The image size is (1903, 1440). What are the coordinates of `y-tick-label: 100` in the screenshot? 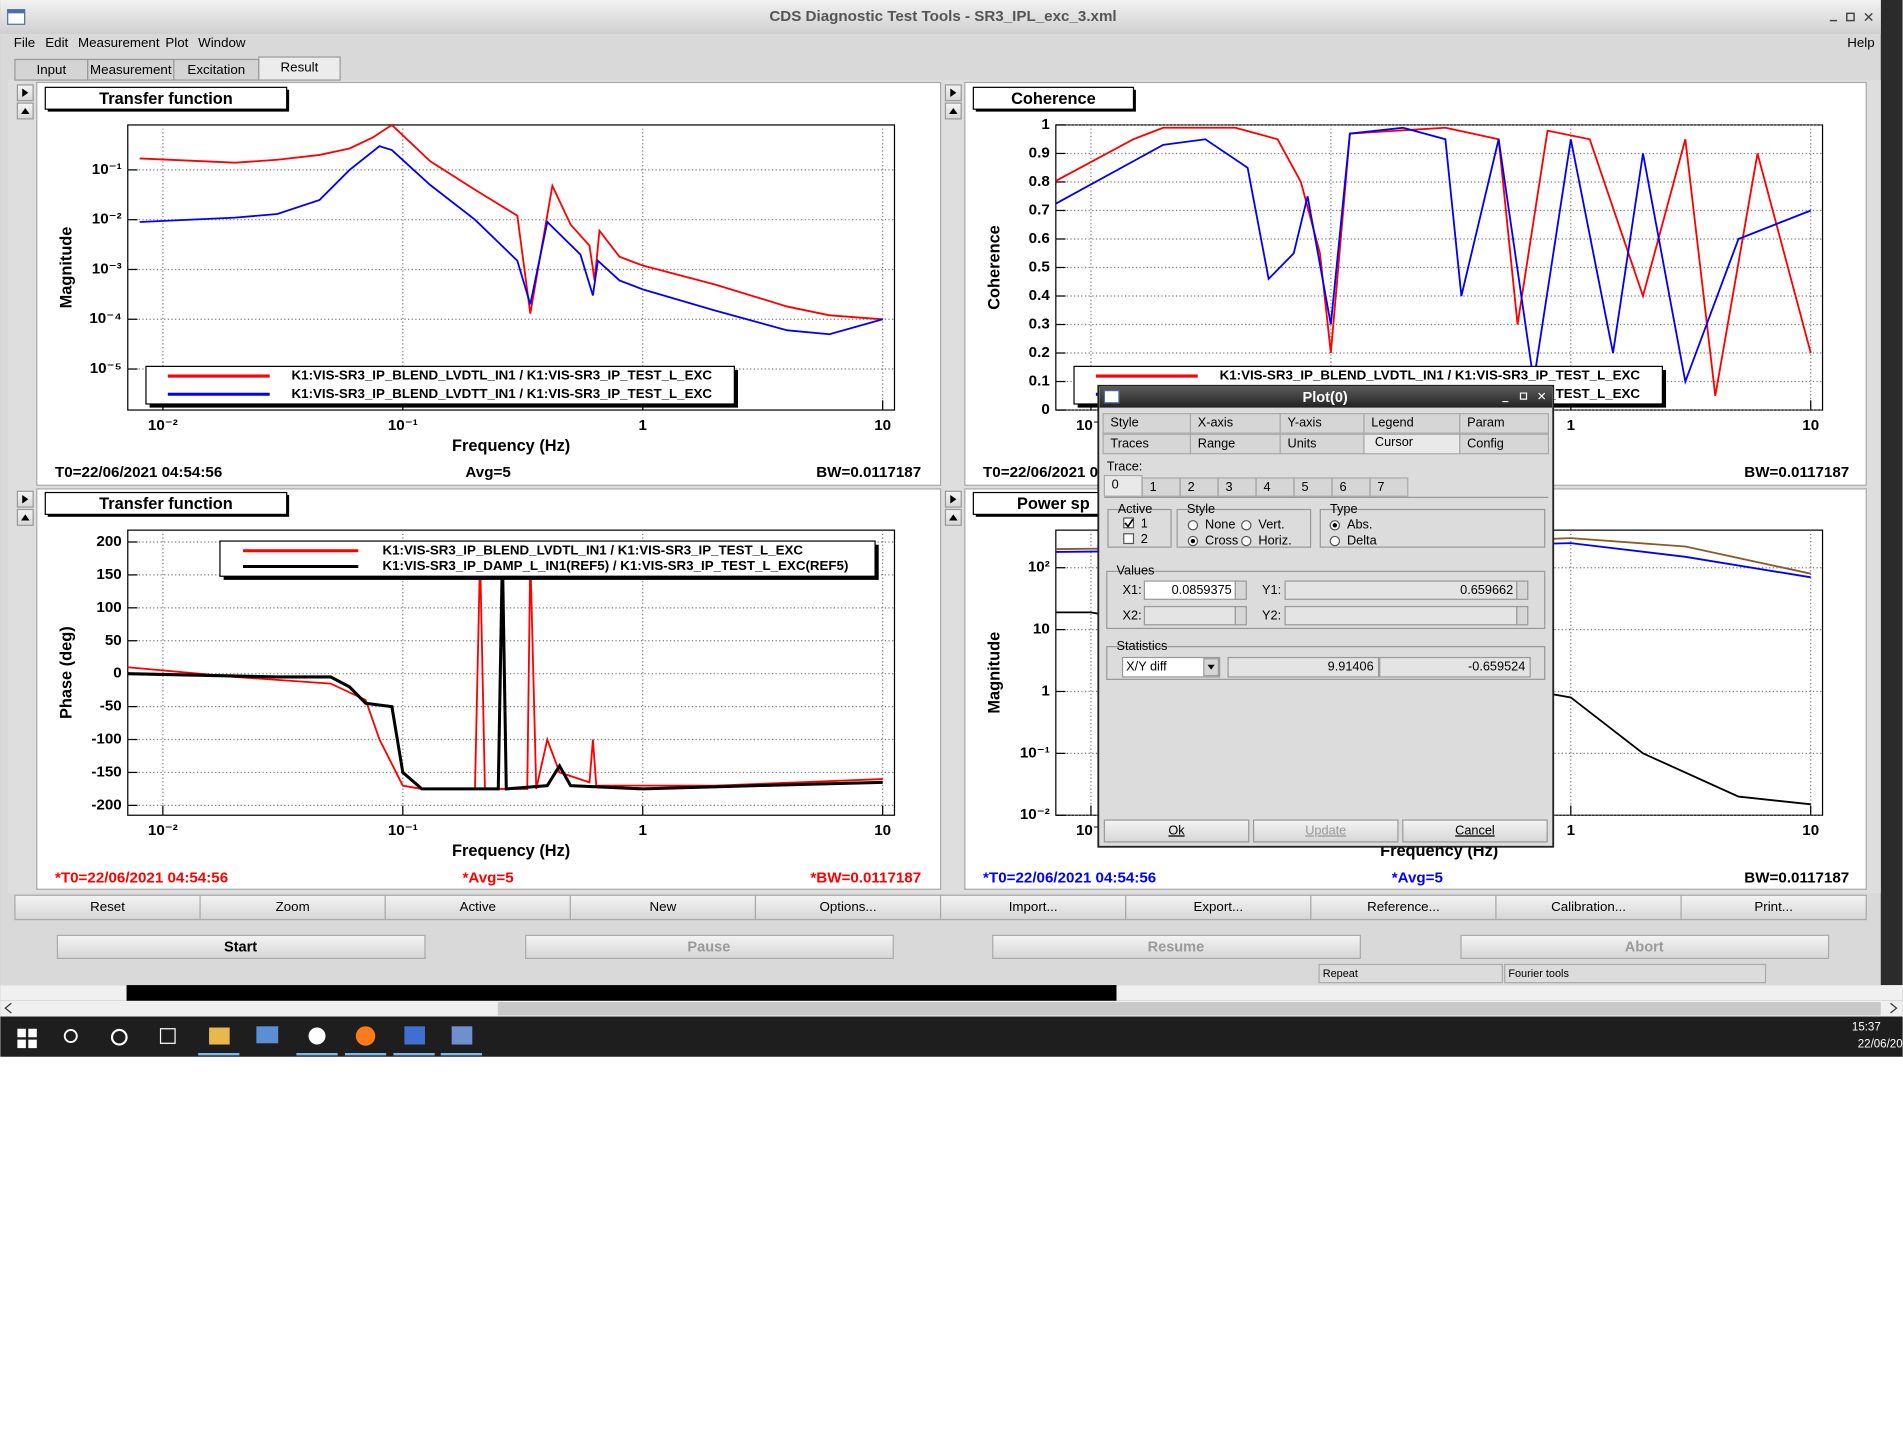 It's located at (108, 607).